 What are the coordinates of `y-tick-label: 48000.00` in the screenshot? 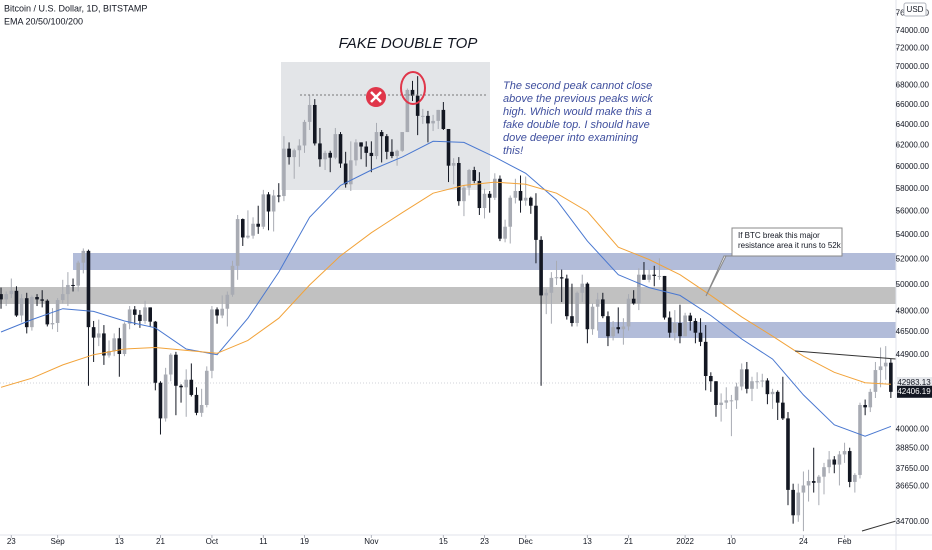 It's located at (913, 311).